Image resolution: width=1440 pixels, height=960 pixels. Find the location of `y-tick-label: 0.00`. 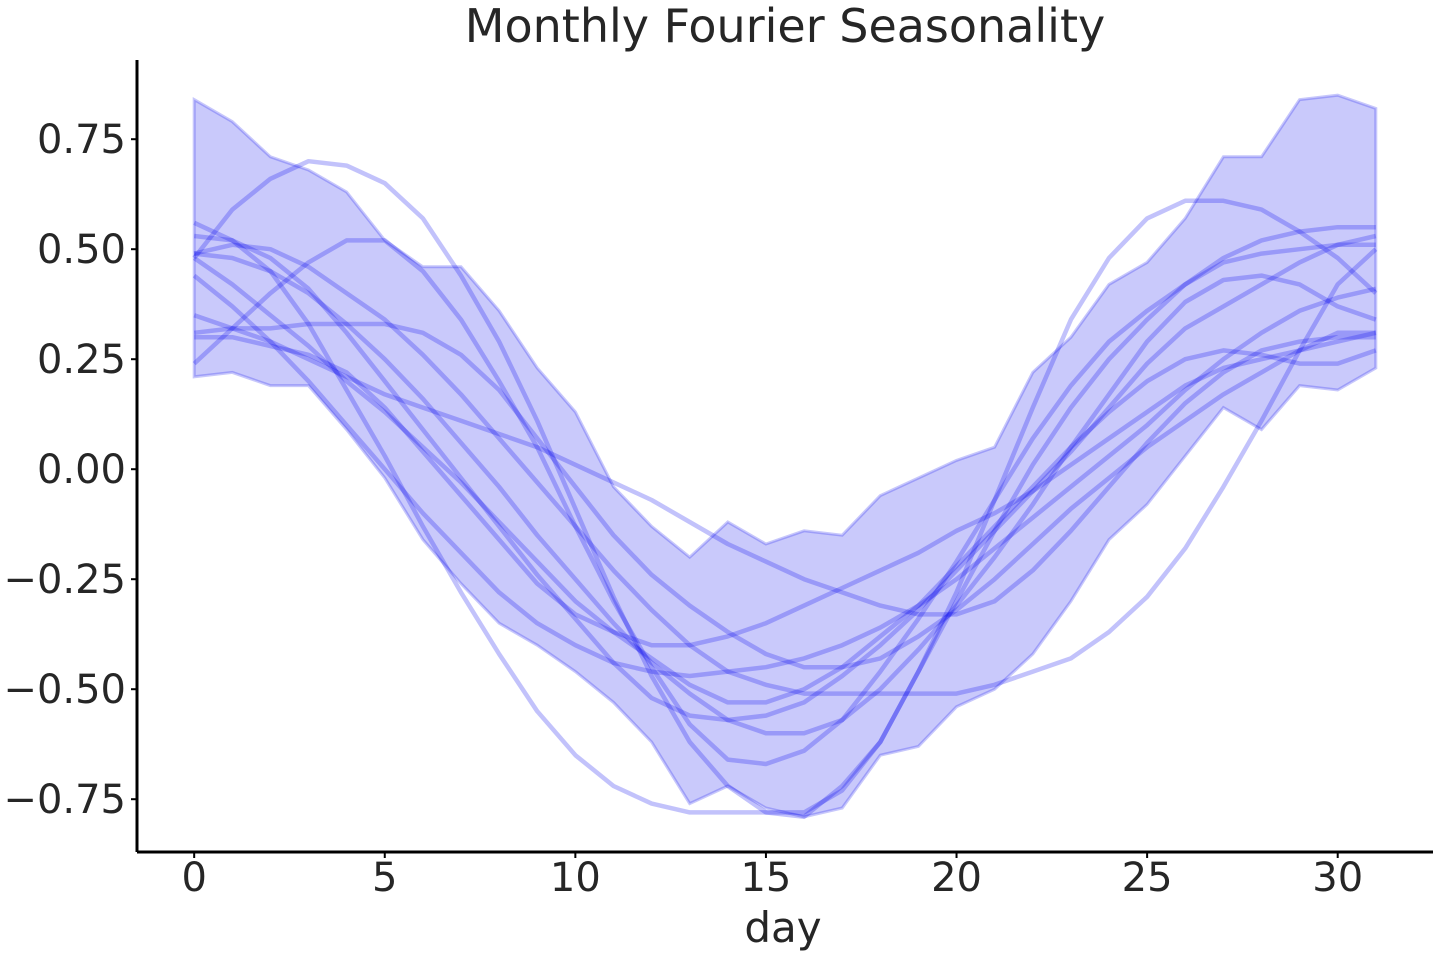

y-tick-label: 0.00 is located at coordinates (81, 470).